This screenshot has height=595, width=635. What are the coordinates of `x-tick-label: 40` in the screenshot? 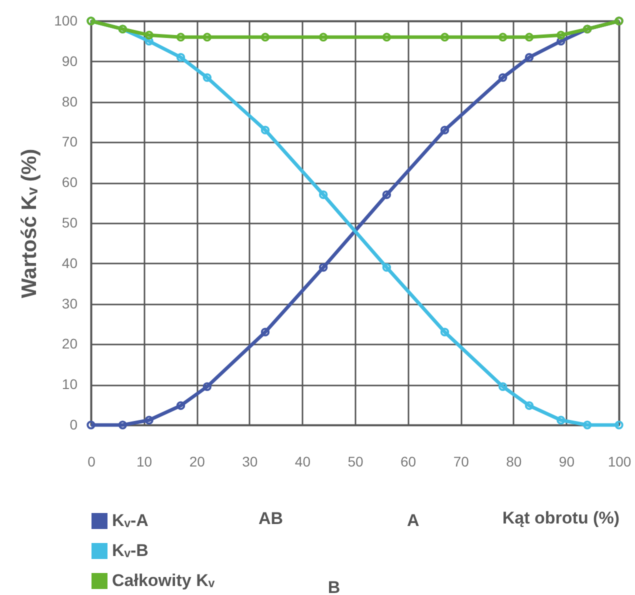 It's located at (302, 462).